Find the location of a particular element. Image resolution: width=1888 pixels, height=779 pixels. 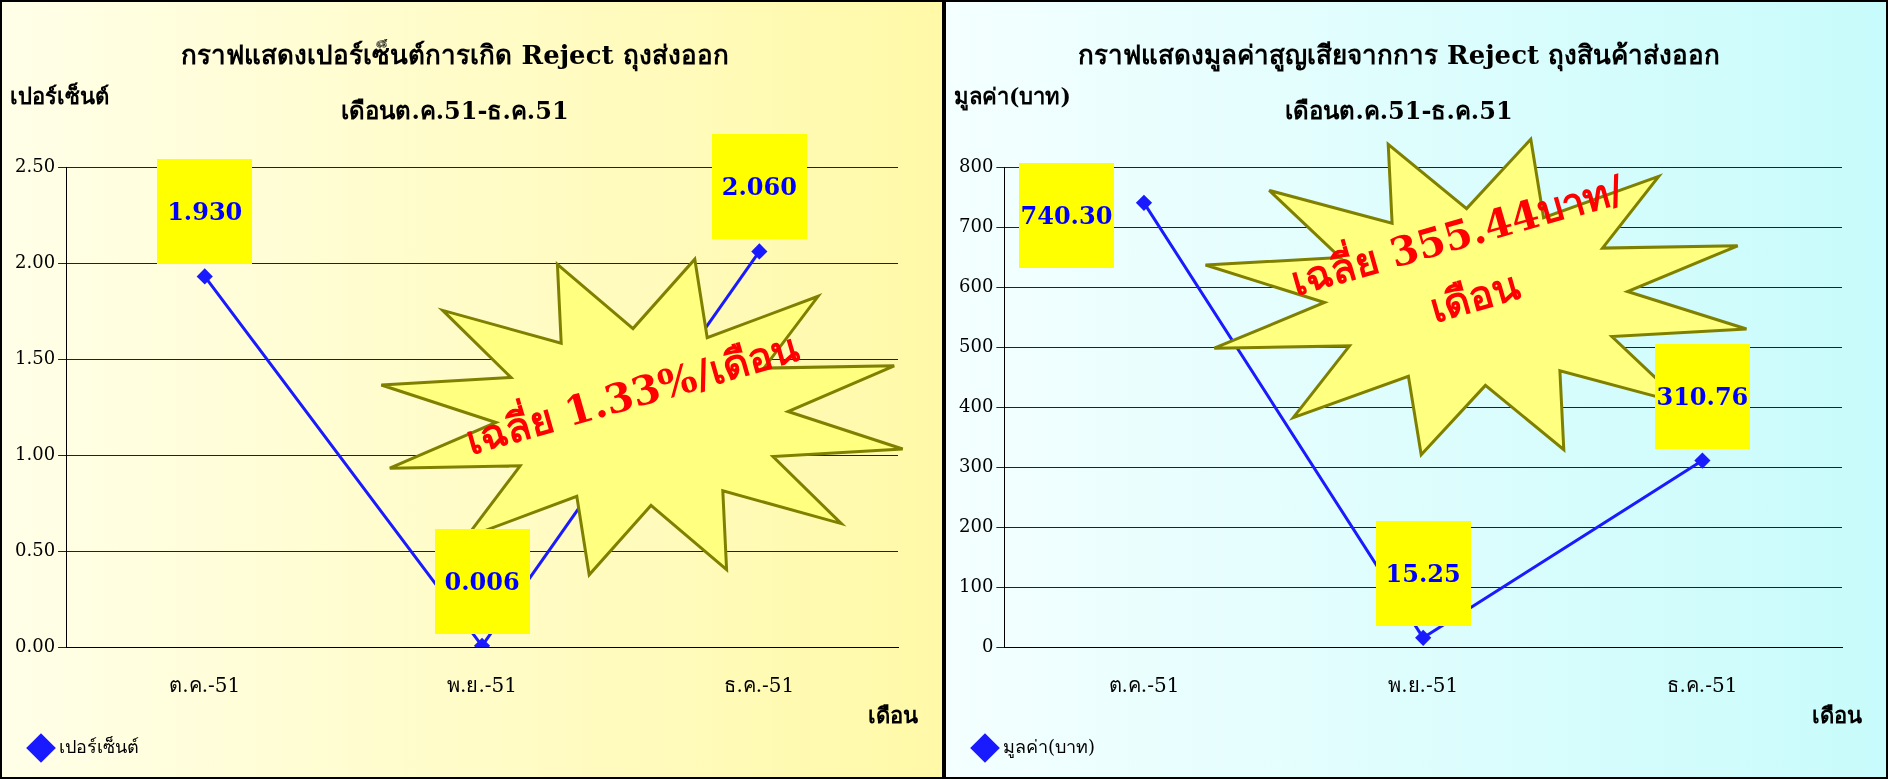

y-tick-label: 800 is located at coordinates (976, 165).